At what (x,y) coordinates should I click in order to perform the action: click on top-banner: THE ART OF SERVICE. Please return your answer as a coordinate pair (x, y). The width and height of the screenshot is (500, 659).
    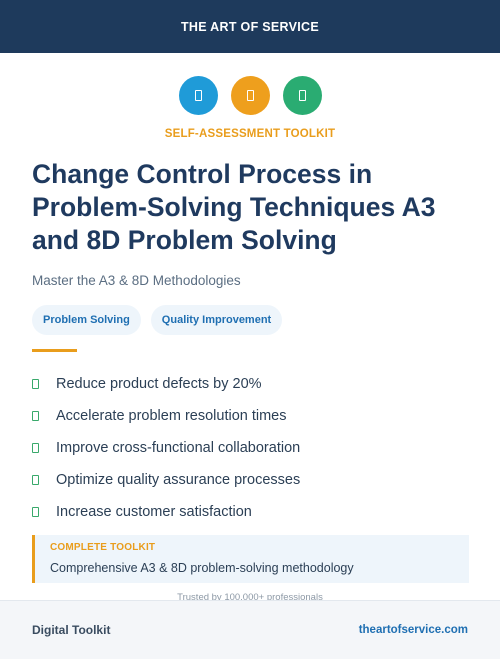
    Looking at the image, I should click on (250, 26).